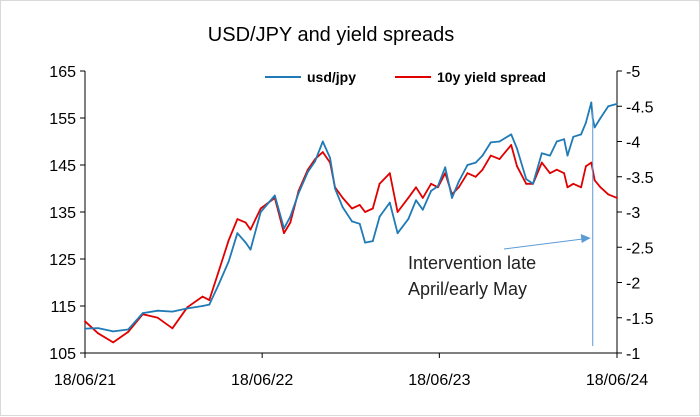 Image resolution: width=700 pixels, height=417 pixels. I want to click on right-tick-label: -1, so click(633, 354).